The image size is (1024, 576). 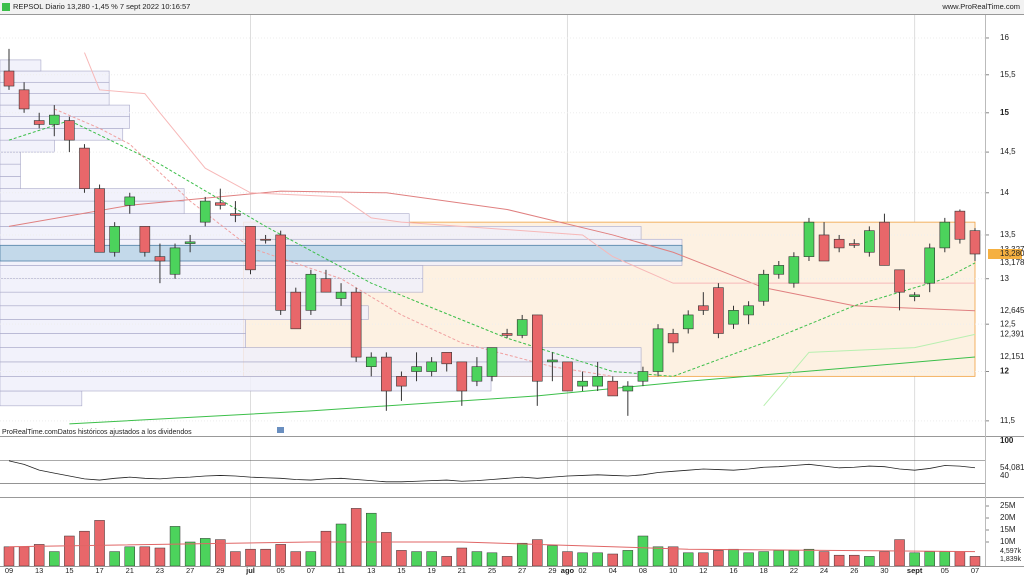 I want to click on volume-average, so click(x=492, y=547).